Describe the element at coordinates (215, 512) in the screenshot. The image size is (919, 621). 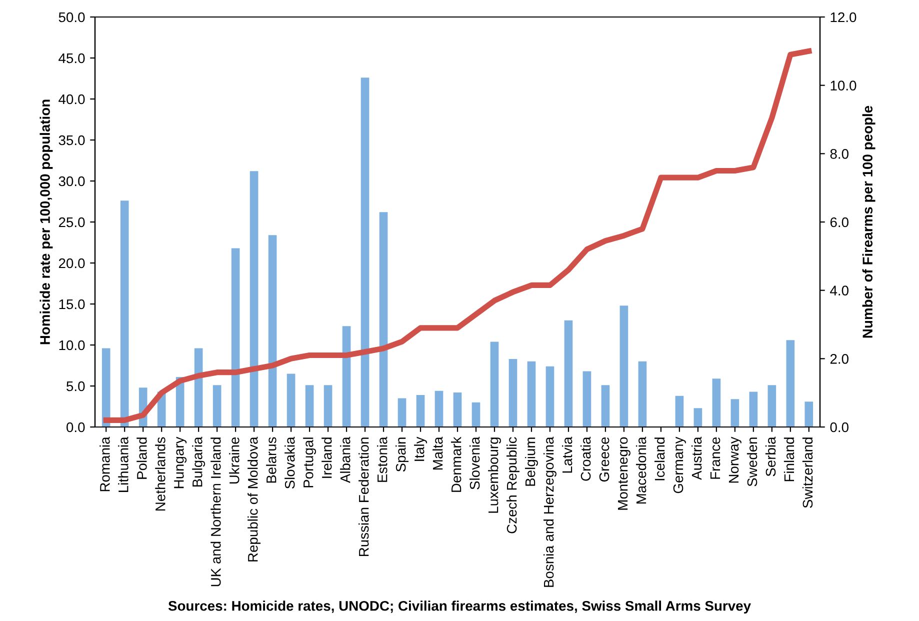
I see `x-tick-label: UK and Northern Ireland` at that location.